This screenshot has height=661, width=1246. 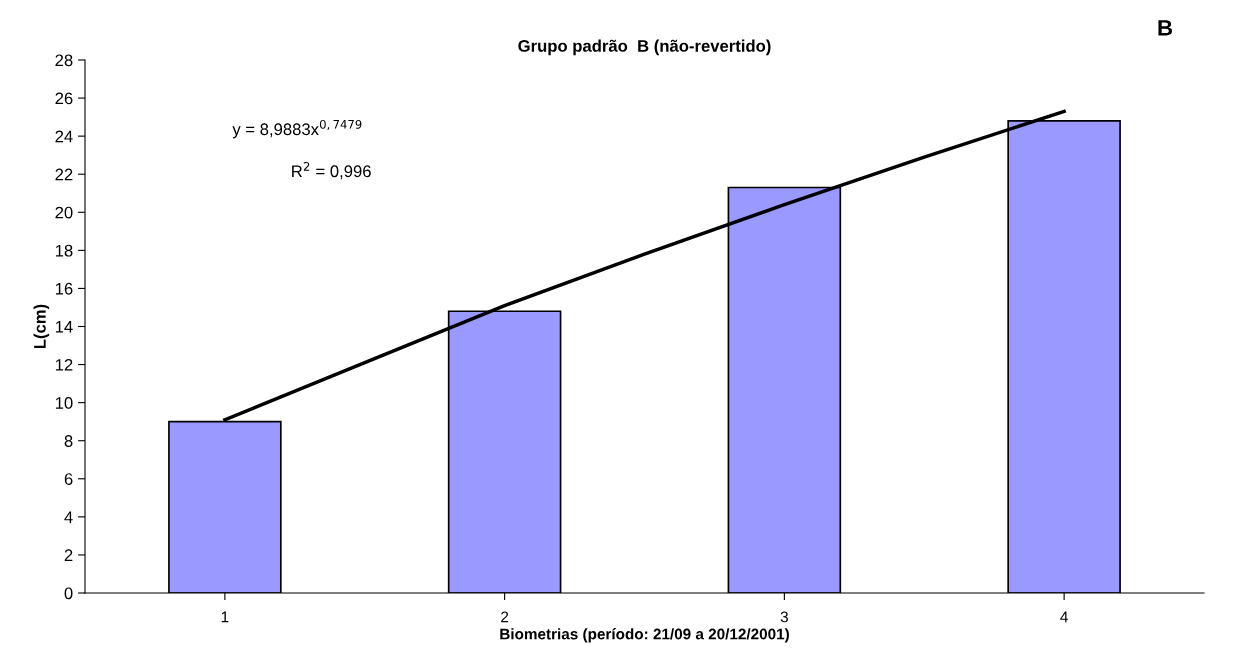 I want to click on y-tick-label: 14, so click(x=64, y=327).